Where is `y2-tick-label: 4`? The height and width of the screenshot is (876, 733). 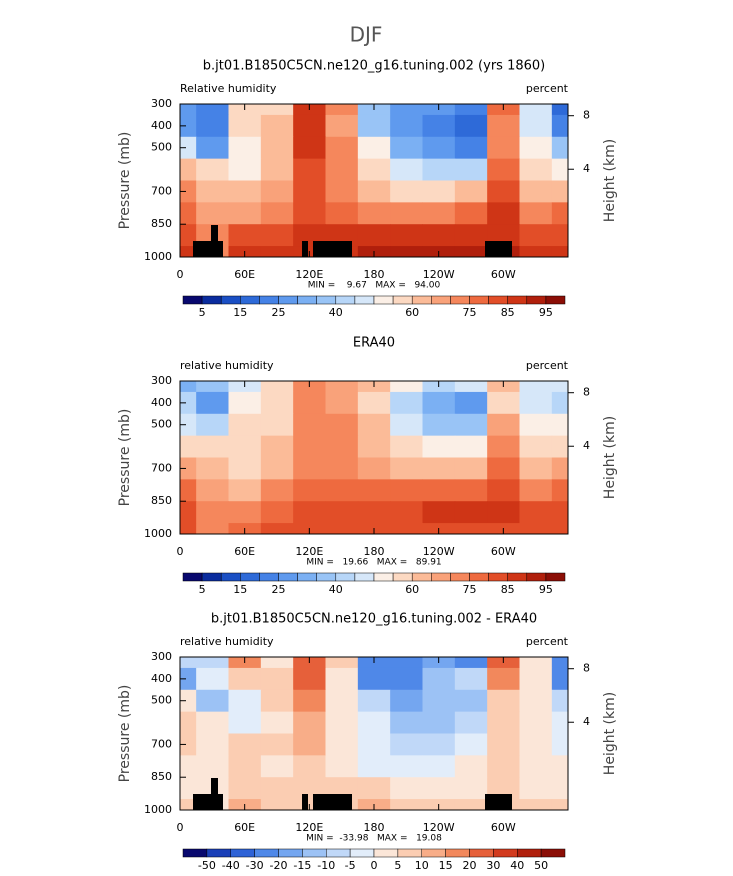 y2-tick-label: 4 is located at coordinates (586, 168).